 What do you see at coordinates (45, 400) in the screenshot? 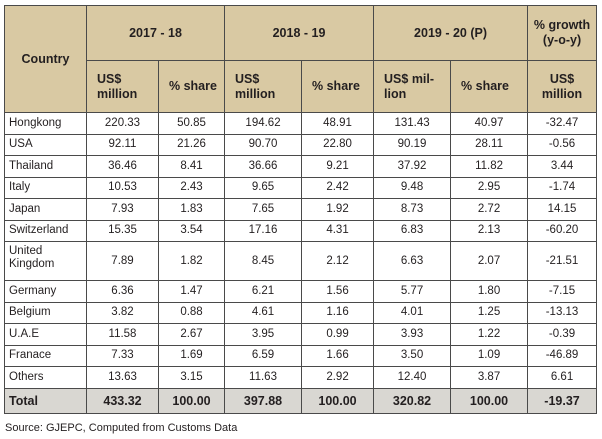
I see `total-label: Total` at bounding box center [45, 400].